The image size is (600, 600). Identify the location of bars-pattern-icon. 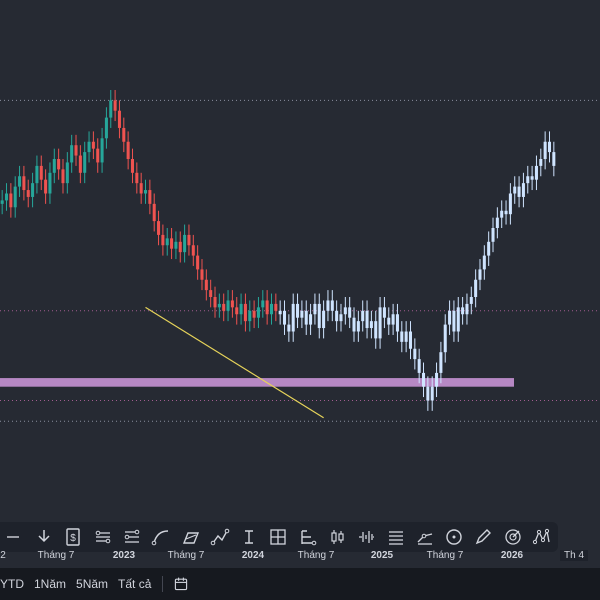
(367, 537).